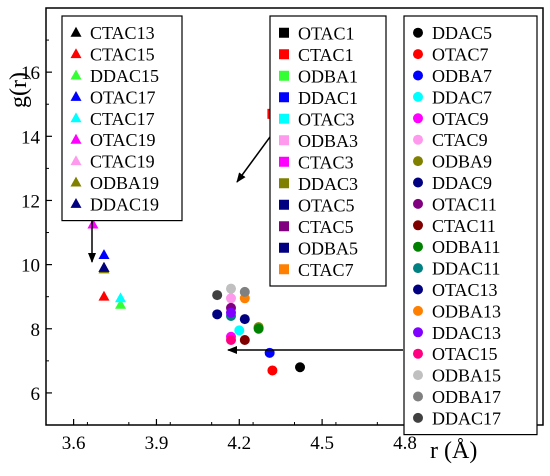 The width and height of the screenshot is (550, 476). Describe the element at coordinates (244, 291) in the screenshot. I see `data-point-odba17` at that location.